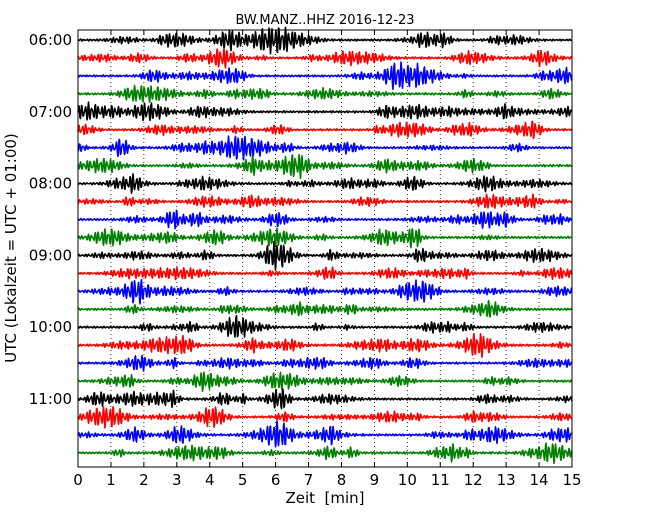 The height and width of the screenshot is (520, 650). What do you see at coordinates (539, 480) in the screenshot?
I see `x-tick-label: 14` at bounding box center [539, 480].